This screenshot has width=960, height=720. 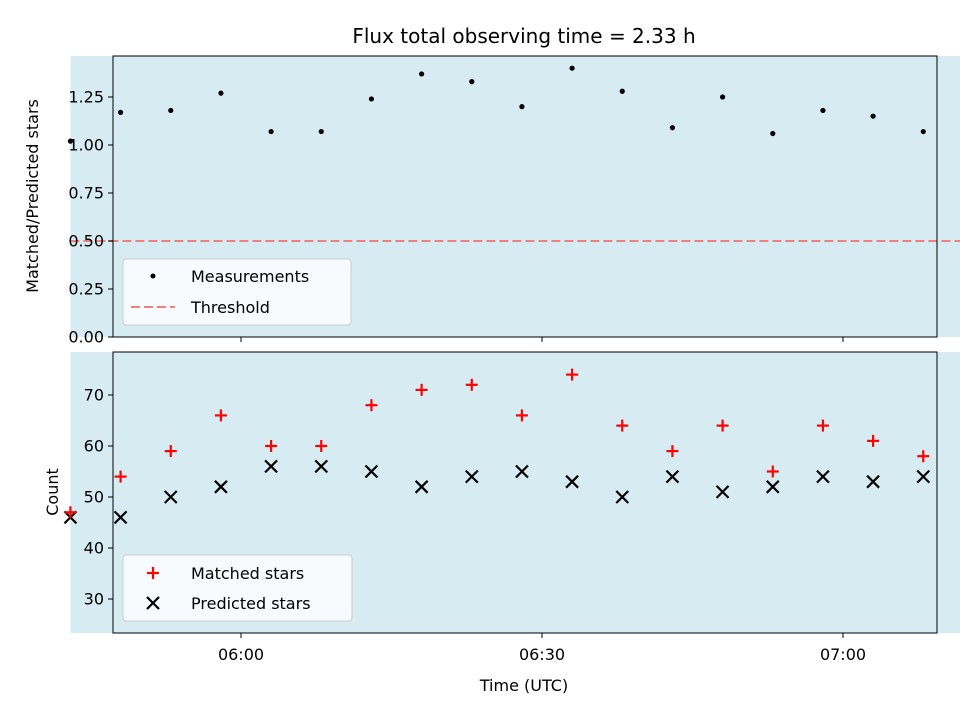 I want to click on chart-title: Flux total observing time = 2.33 h, so click(x=523, y=36).